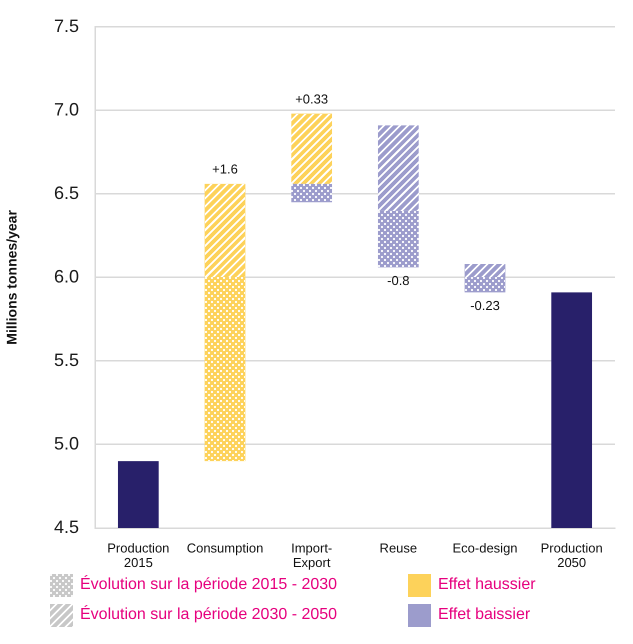 Image resolution: width=633 pixels, height=644 pixels. I want to click on y-tick-label: 6.5, so click(66, 192).